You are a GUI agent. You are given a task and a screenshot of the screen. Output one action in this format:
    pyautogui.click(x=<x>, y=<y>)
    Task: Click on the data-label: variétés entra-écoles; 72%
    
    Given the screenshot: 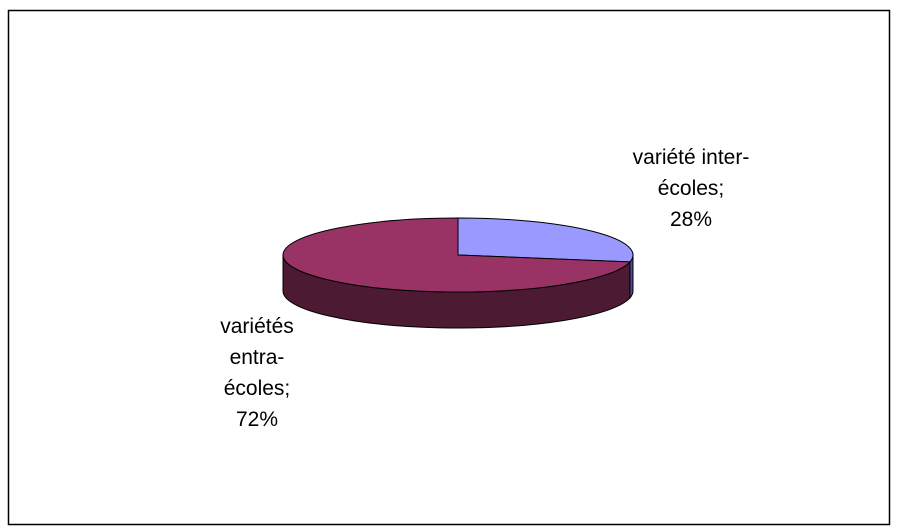 What is the action you would take?
    pyautogui.click(x=257, y=373)
    